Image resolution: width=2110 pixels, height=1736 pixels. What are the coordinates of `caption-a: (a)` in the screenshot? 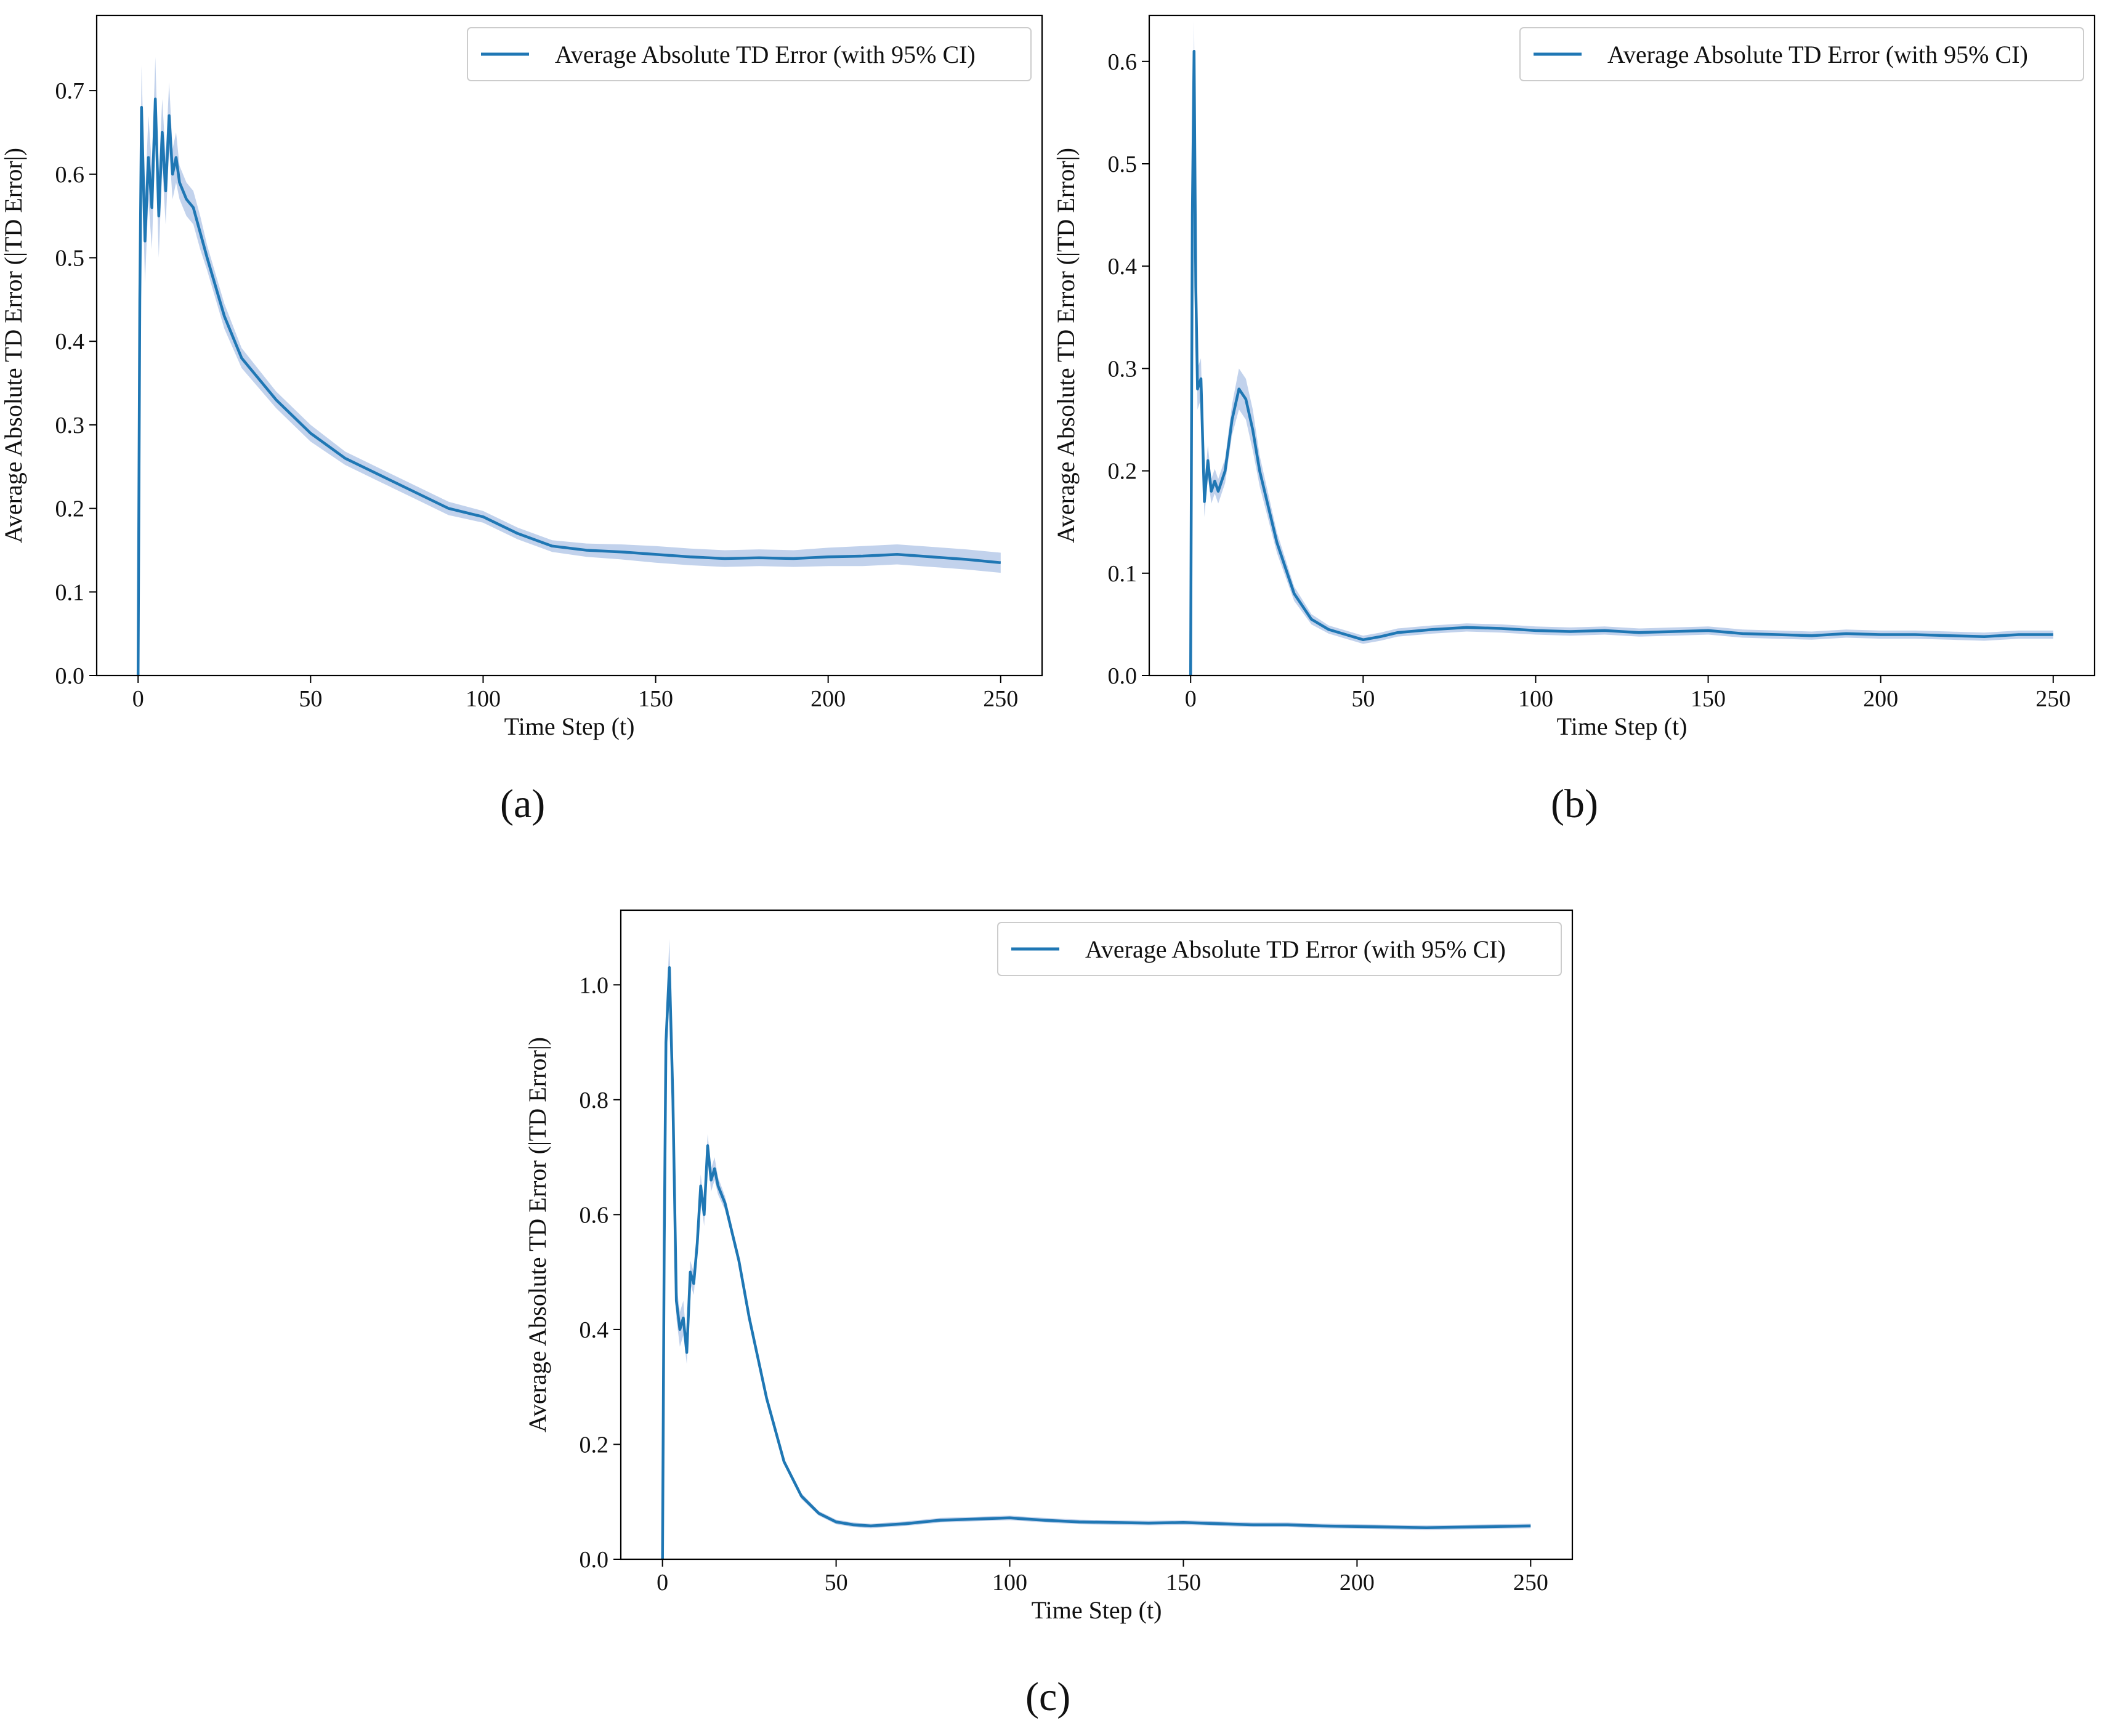 It's located at (523, 803).